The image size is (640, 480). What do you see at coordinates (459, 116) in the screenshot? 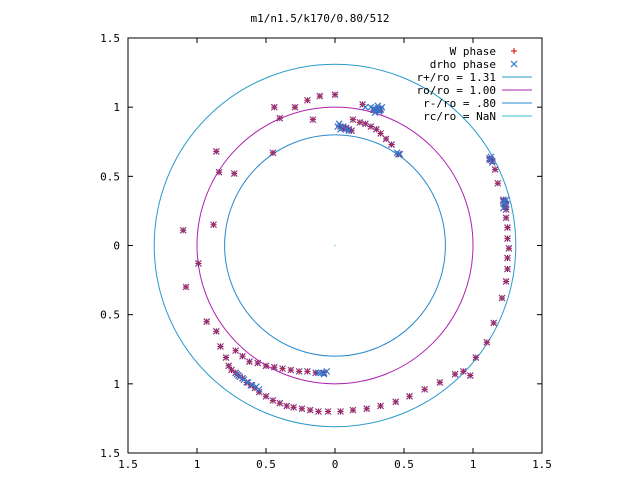
I see `legend-label: rc/ro = NaN` at bounding box center [459, 116].